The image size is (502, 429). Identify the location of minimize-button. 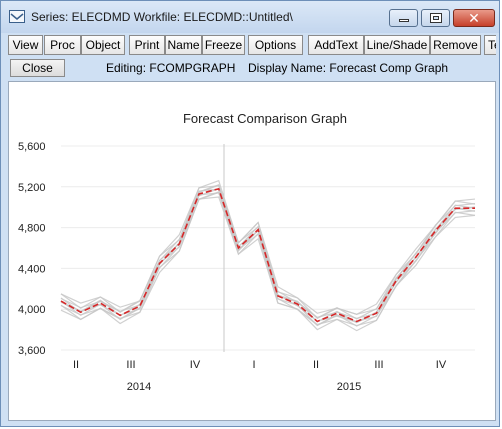
(403, 18).